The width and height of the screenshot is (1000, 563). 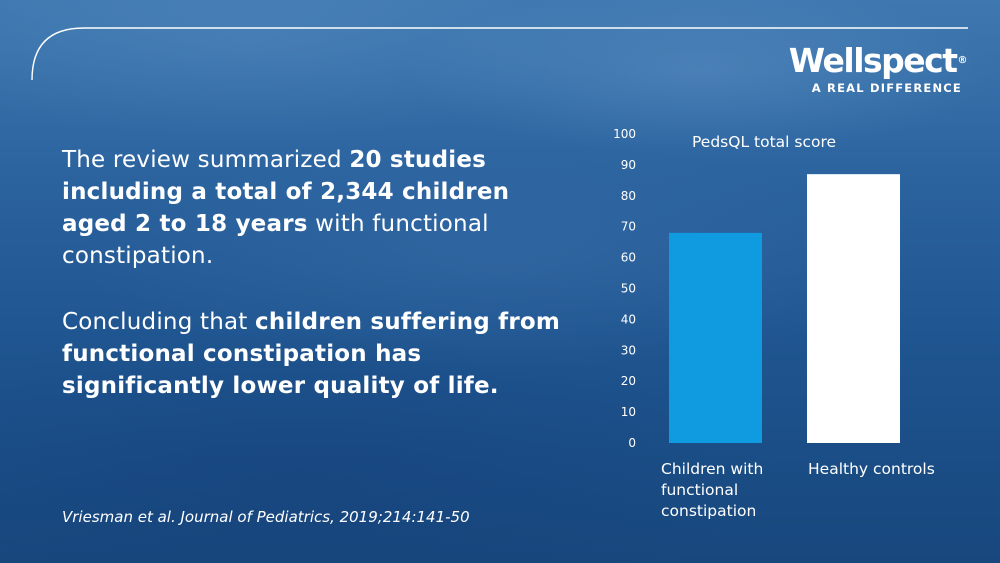 What do you see at coordinates (628, 289) in the screenshot?
I see `y-tick-label: 50` at bounding box center [628, 289].